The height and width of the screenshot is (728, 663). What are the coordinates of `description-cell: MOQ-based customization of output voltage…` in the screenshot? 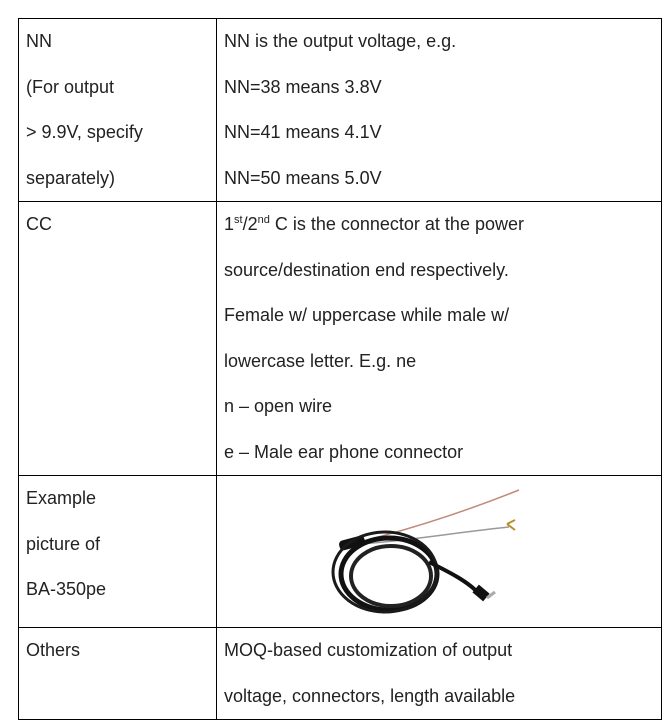 It's located at (439, 673).